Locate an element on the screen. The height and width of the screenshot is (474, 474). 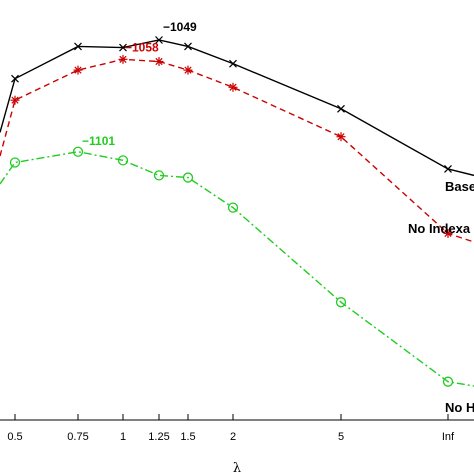
annotations: −1049 −1058 −1101 is located at coordinates (139, 84).